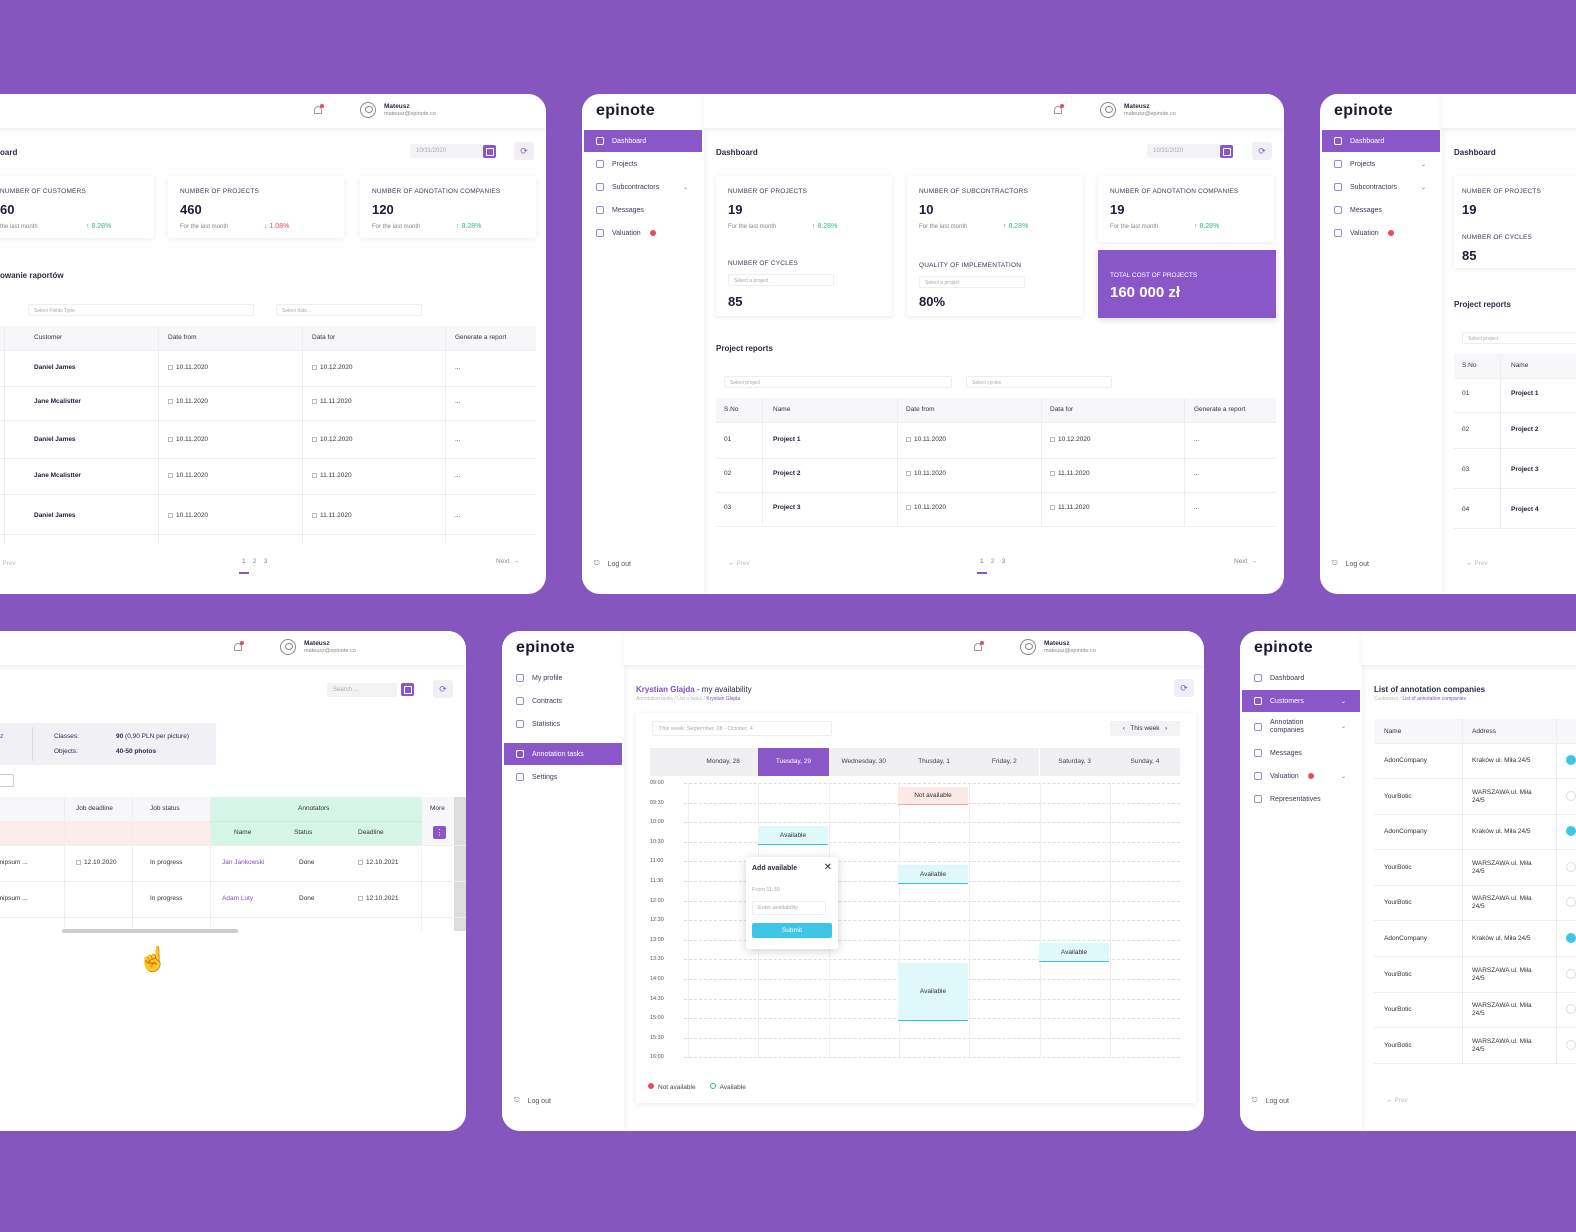 Image resolution: width=1576 pixels, height=1232 pixels. I want to click on table-cell: Project 1, so click(787, 439).